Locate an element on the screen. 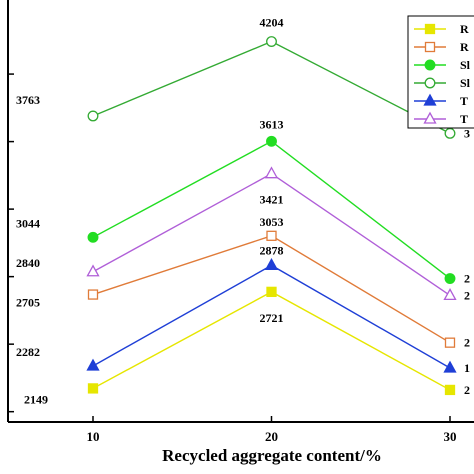  data-label: 2840 is located at coordinates (28, 263).